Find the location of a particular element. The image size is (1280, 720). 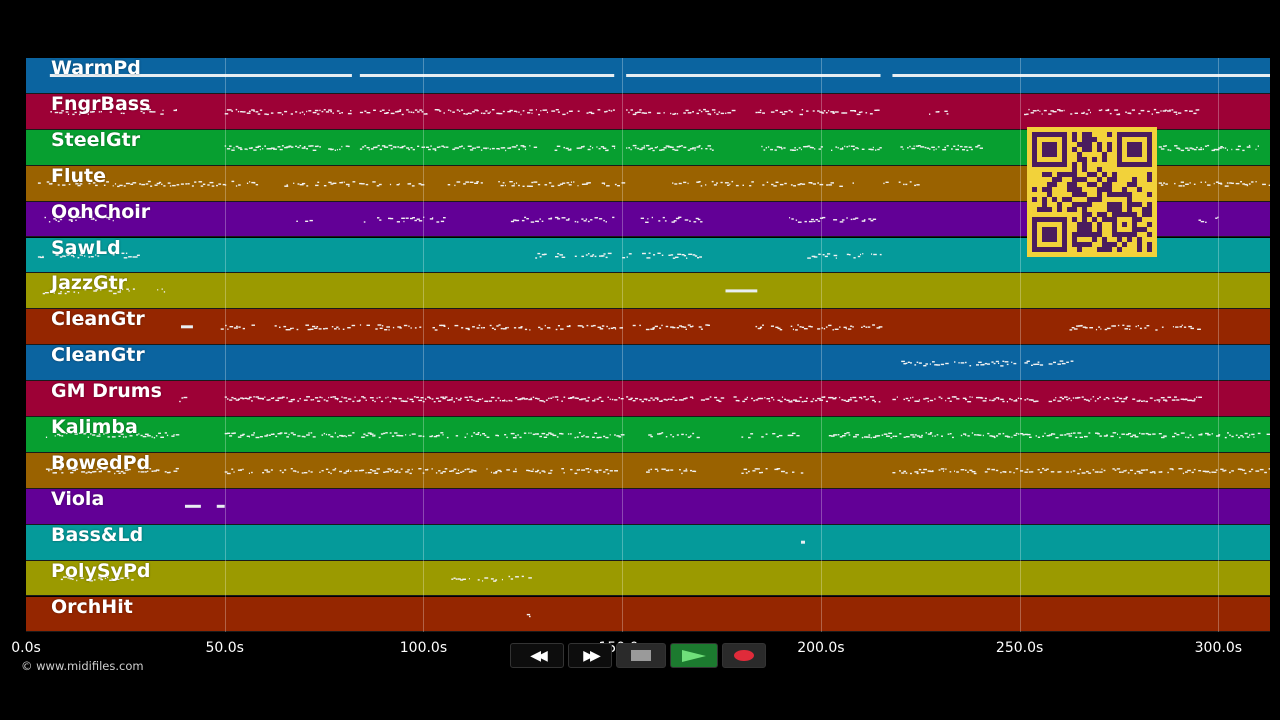

record-button is located at coordinates (744, 655).